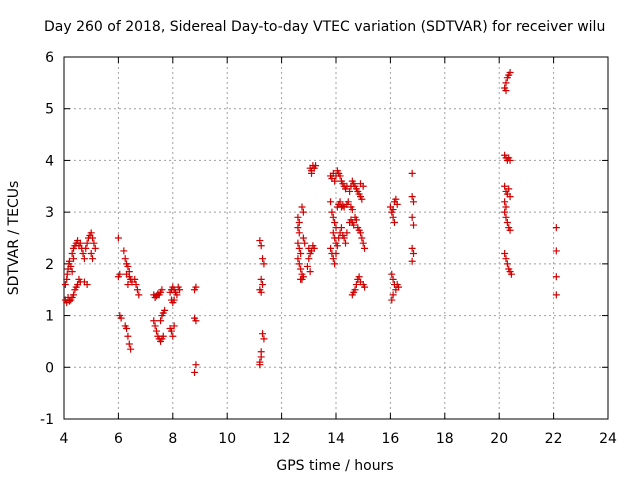  Describe the element at coordinates (445, 439) in the screenshot. I see `x-tick-label: 18` at that location.